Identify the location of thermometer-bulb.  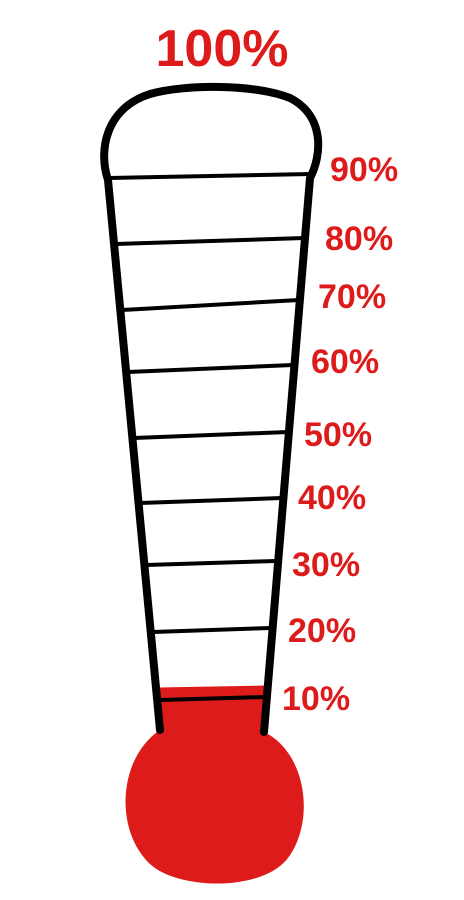
(214, 807).